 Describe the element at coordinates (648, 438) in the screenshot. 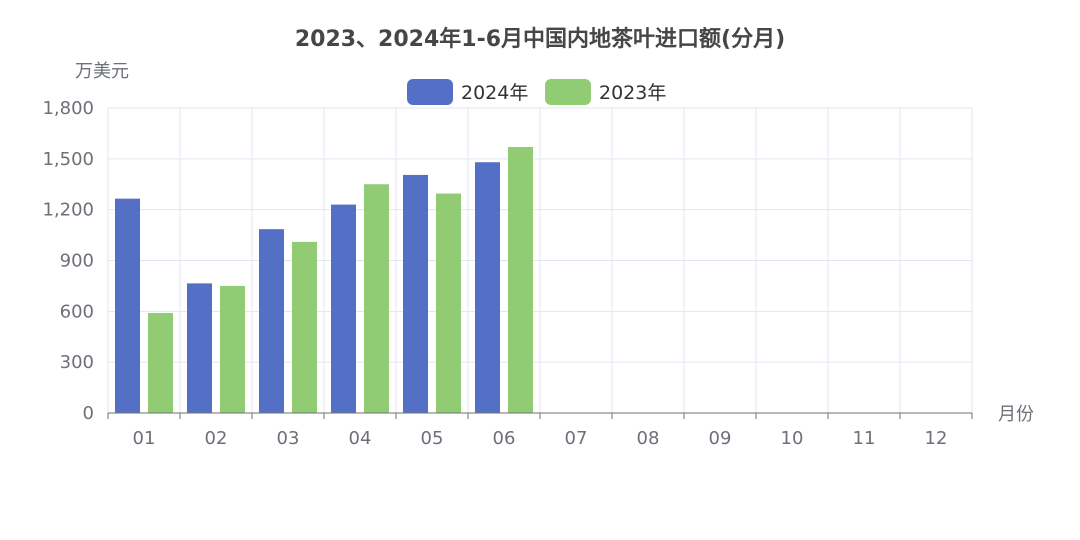

I see `x-tick-label: 08` at that location.